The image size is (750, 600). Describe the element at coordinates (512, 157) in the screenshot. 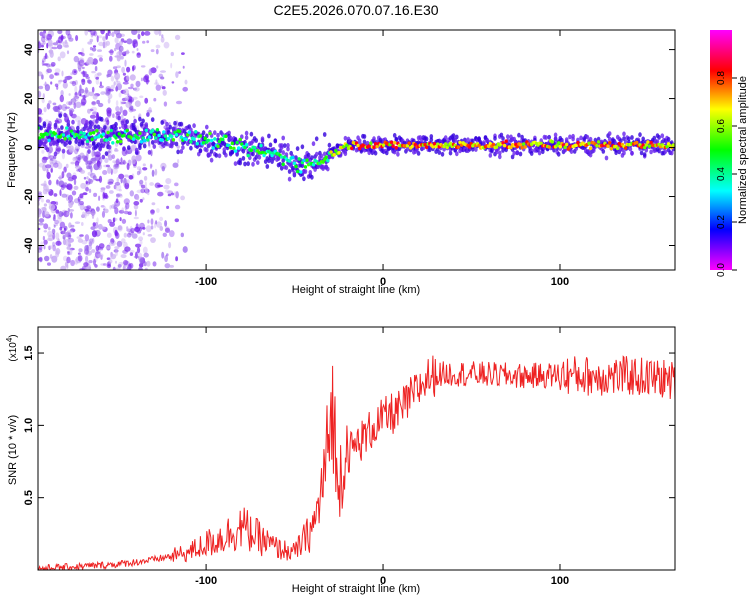

I see `spectrogram-cell-1938` at that location.